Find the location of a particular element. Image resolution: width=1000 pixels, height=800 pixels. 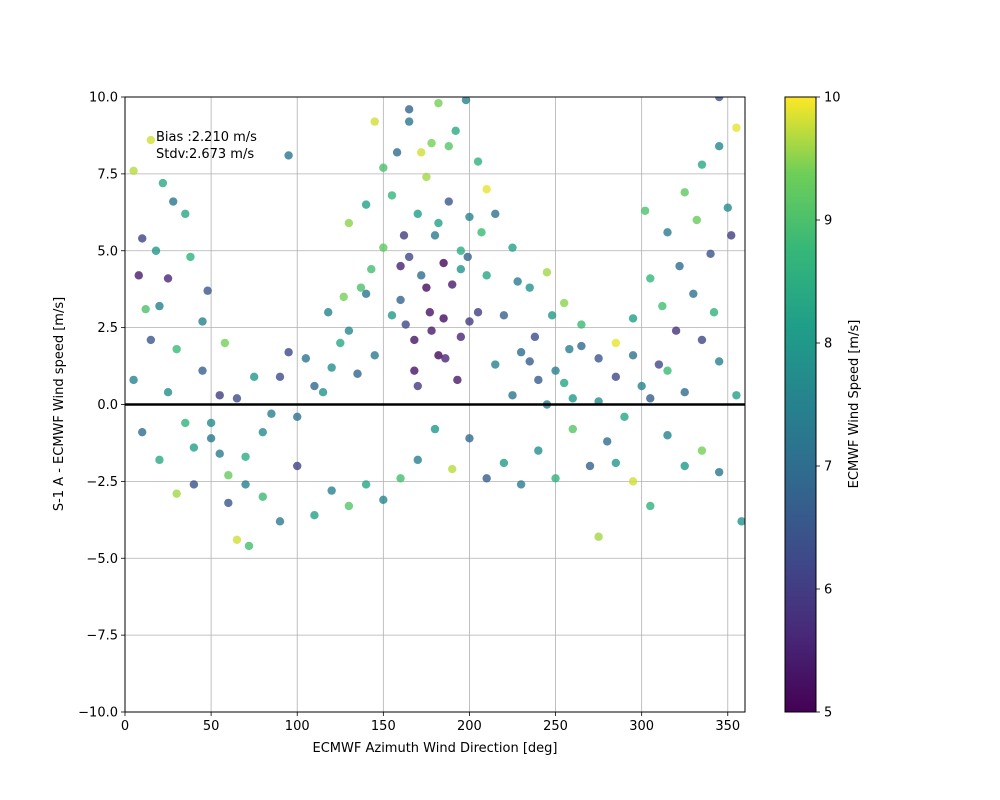

y-axis-label: S-1 A - ECMWF Wind speed [m/s] is located at coordinates (59, 404).